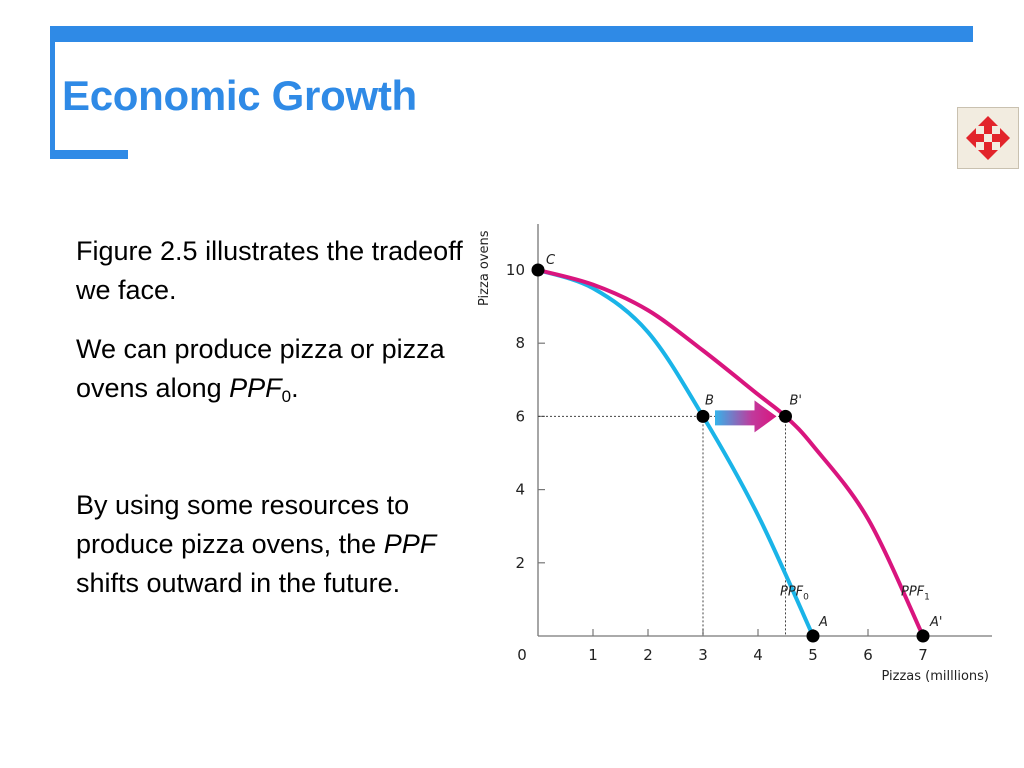  Describe the element at coordinates (935, 622) in the screenshot. I see `point-label: A'` at that location.